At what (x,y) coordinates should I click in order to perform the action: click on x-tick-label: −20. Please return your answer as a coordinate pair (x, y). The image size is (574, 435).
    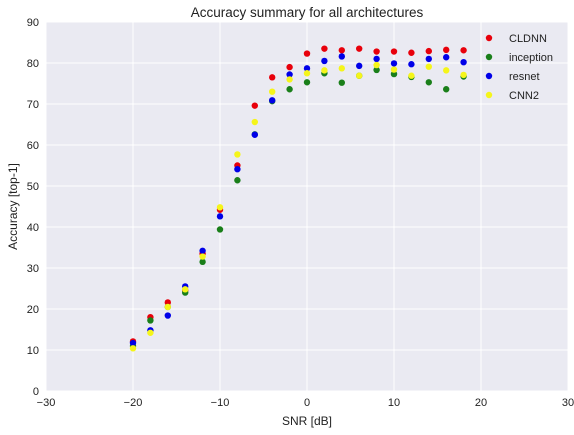
    Looking at the image, I should click on (133, 403).